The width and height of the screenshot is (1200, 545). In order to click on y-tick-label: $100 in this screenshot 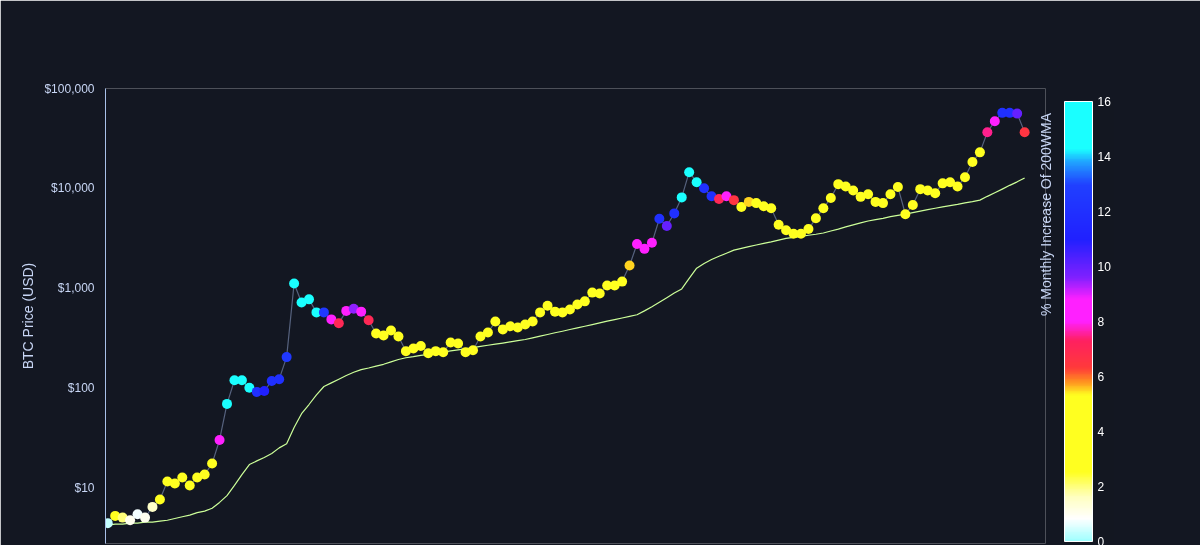, I will do `click(81, 387)`.